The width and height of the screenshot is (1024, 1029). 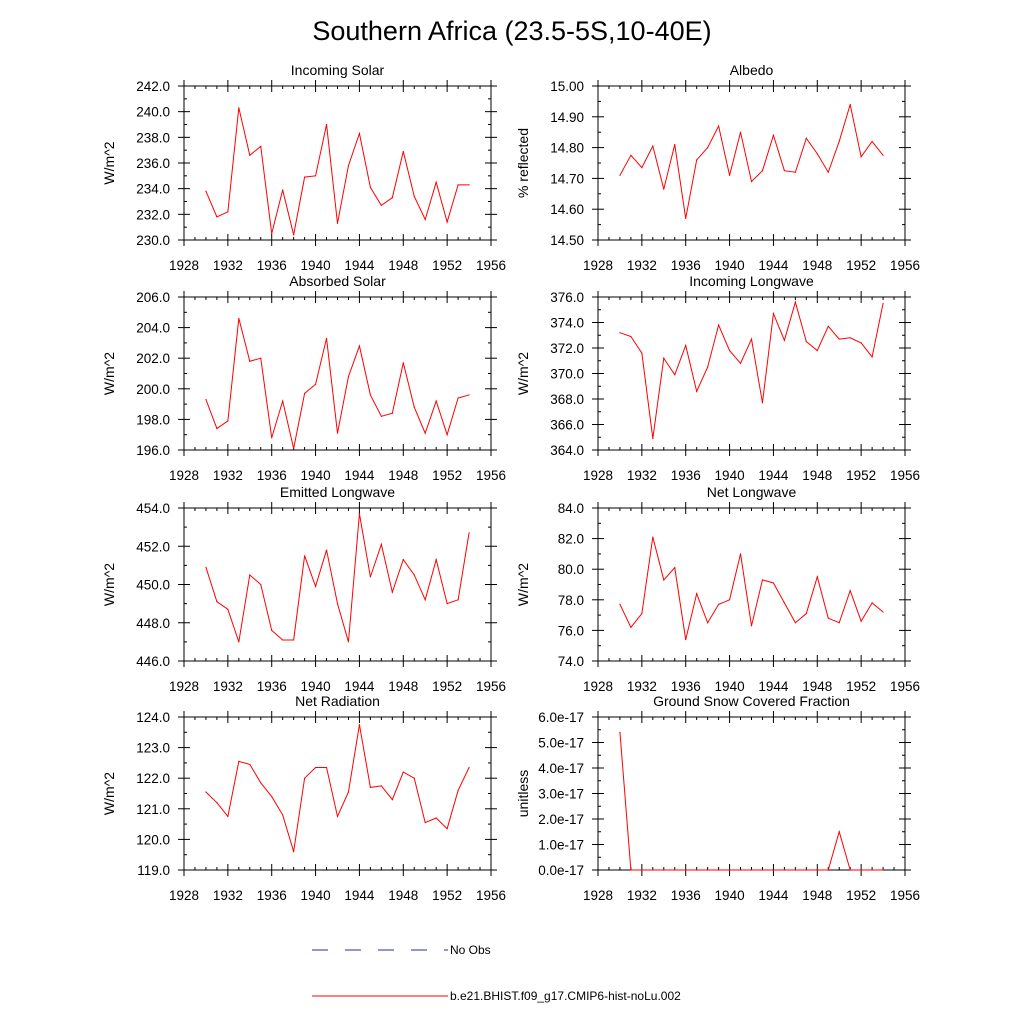 What do you see at coordinates (571, 600) in the screenshot?
I see `y-tick-label: 78.0` at bounding box center [571, 600].